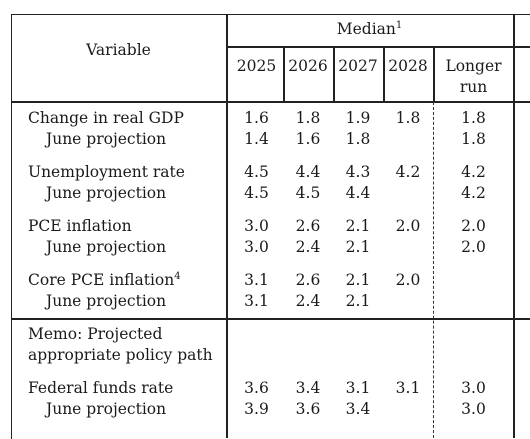  I want to click on rule-under-median, so click(378, 47).